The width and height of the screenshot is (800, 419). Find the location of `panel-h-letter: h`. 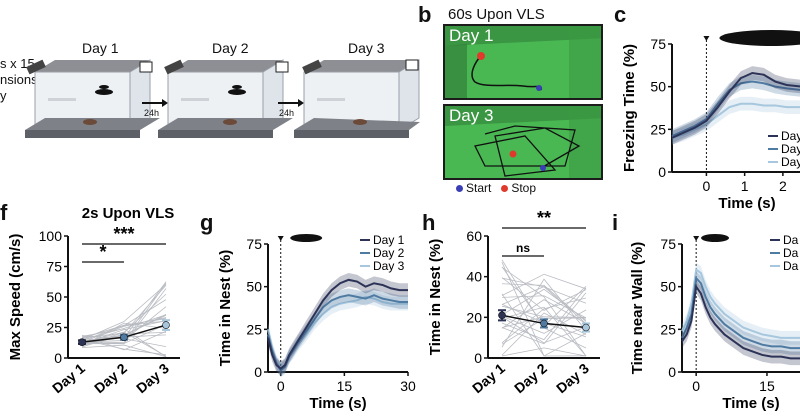

panel-h-letter: h is located at coordinates (429, 222).